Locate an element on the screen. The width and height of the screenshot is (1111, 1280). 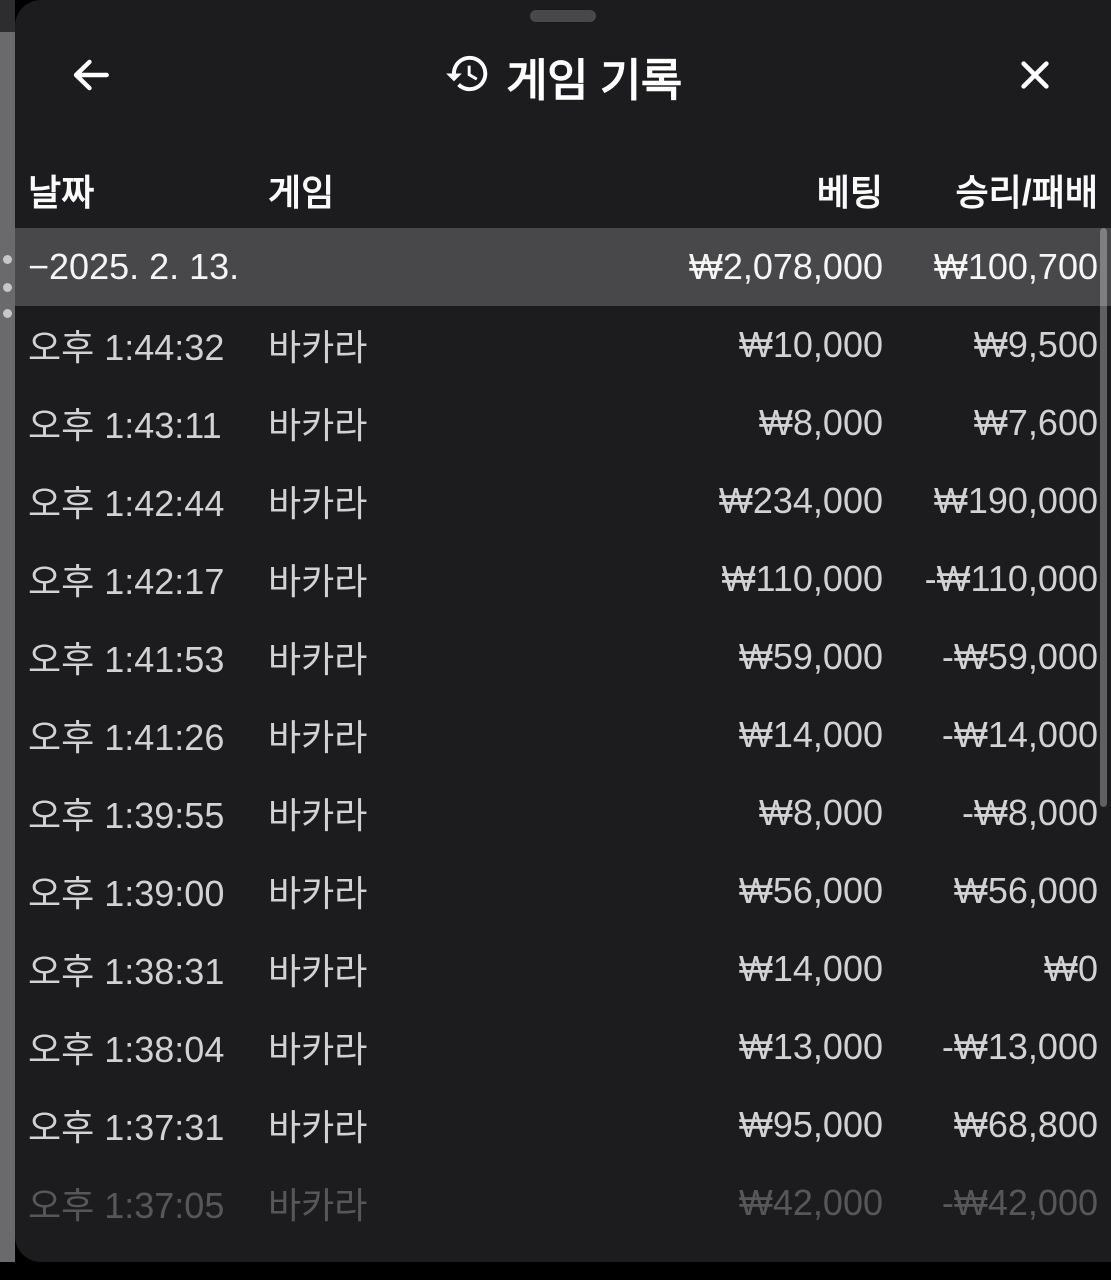
cell-time: 오후 1:42:17 is located at coordinates (126, 581).